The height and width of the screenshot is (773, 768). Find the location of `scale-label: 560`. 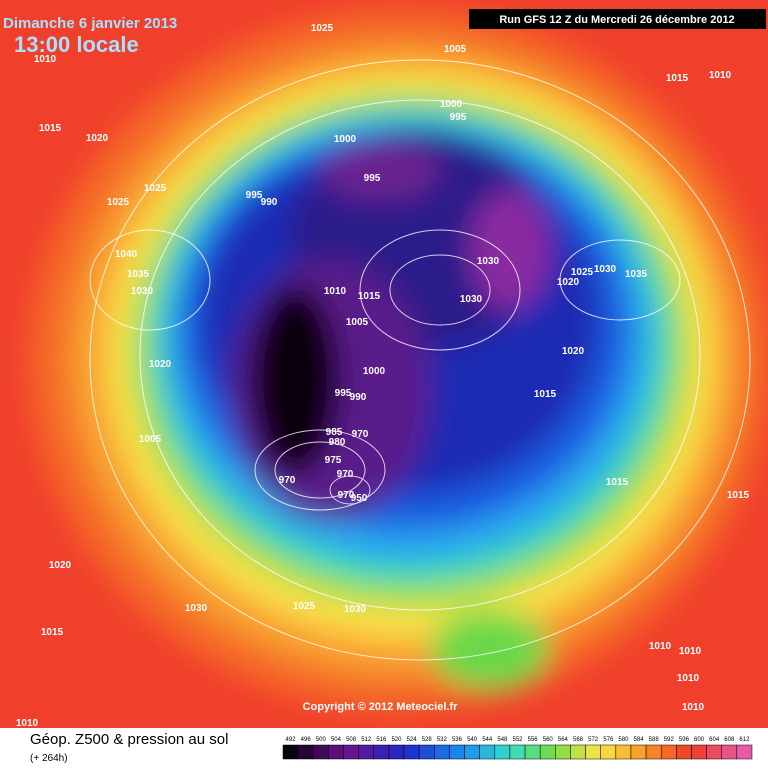

scale-label: 560 is located at coordinates (548, 740).